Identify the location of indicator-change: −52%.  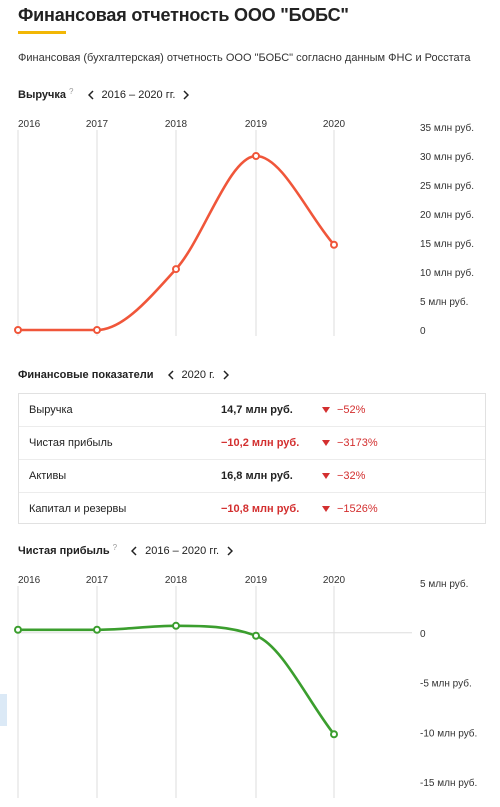
(343, 410).